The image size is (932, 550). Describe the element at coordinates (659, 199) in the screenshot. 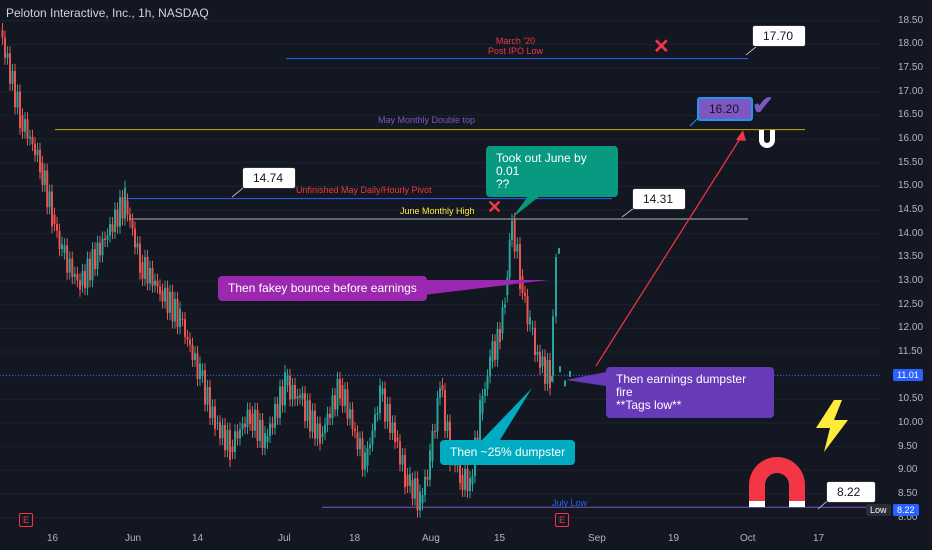

I see `price-box-1431: 14.31` at that location.